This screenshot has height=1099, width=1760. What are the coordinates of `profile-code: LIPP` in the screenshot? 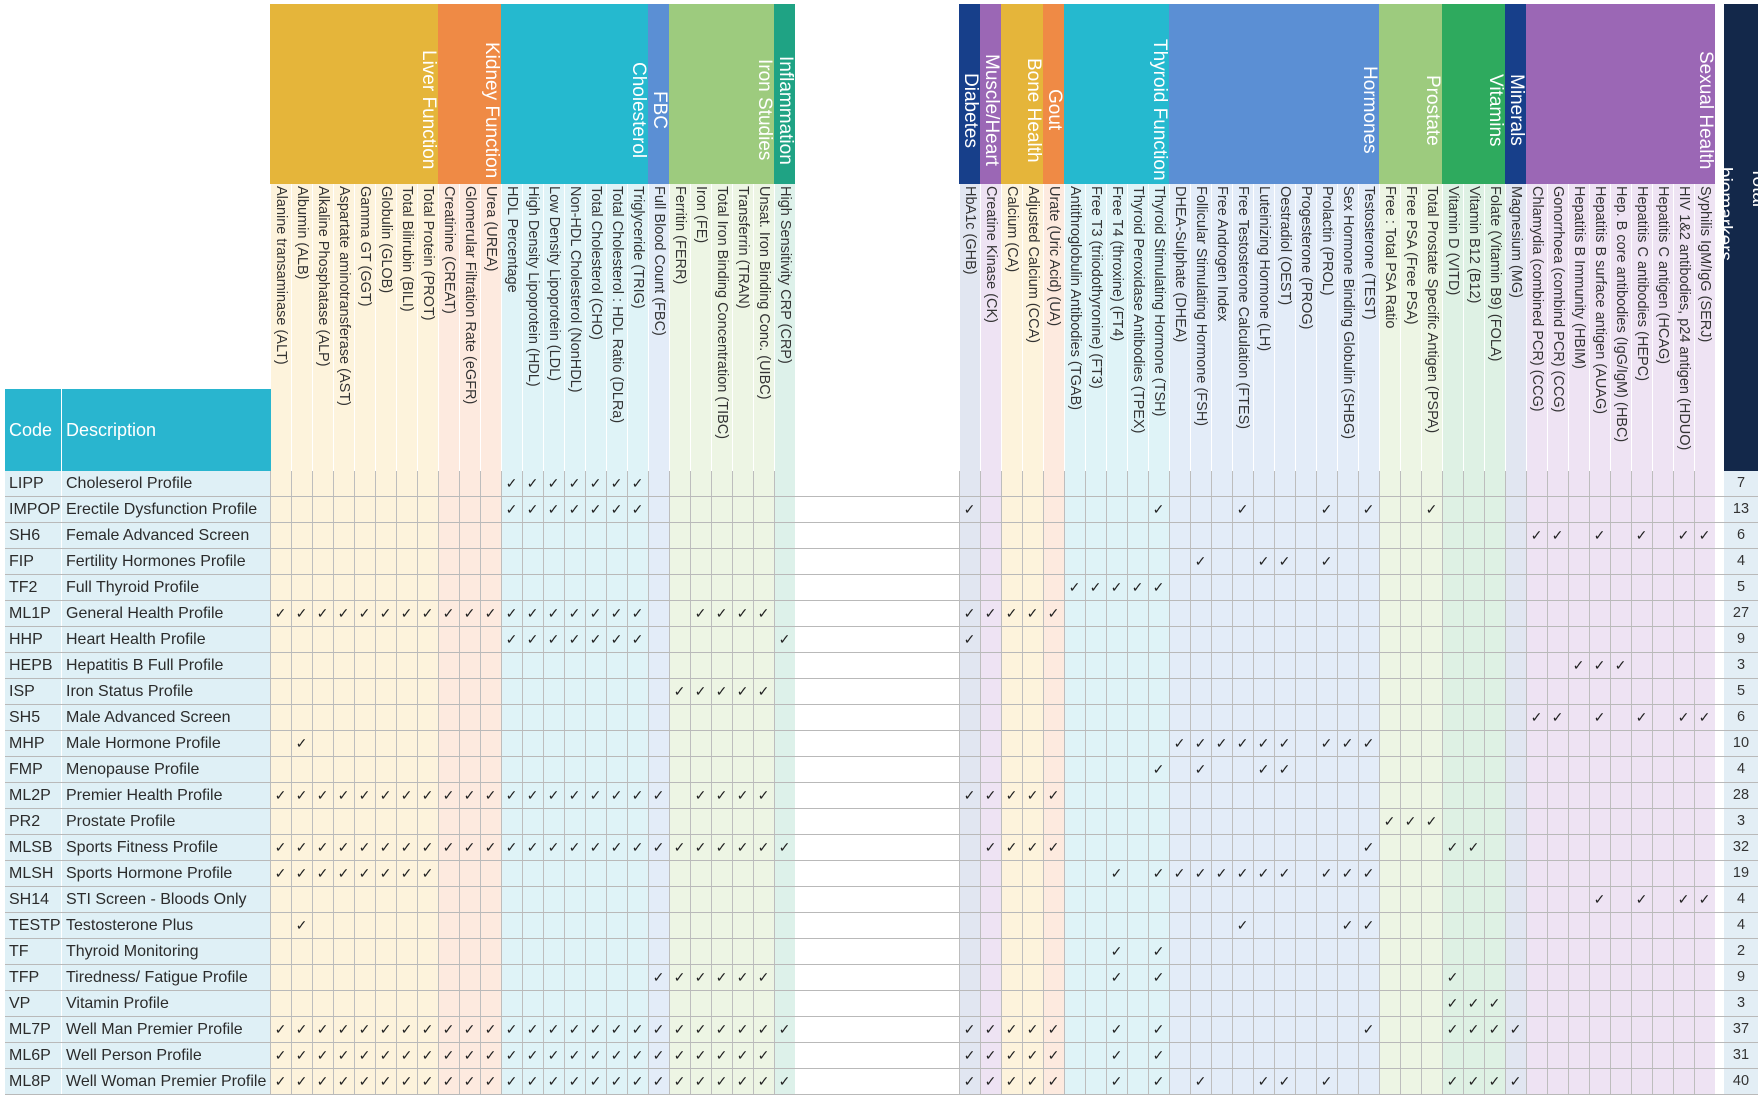 It's located at (26, 483).